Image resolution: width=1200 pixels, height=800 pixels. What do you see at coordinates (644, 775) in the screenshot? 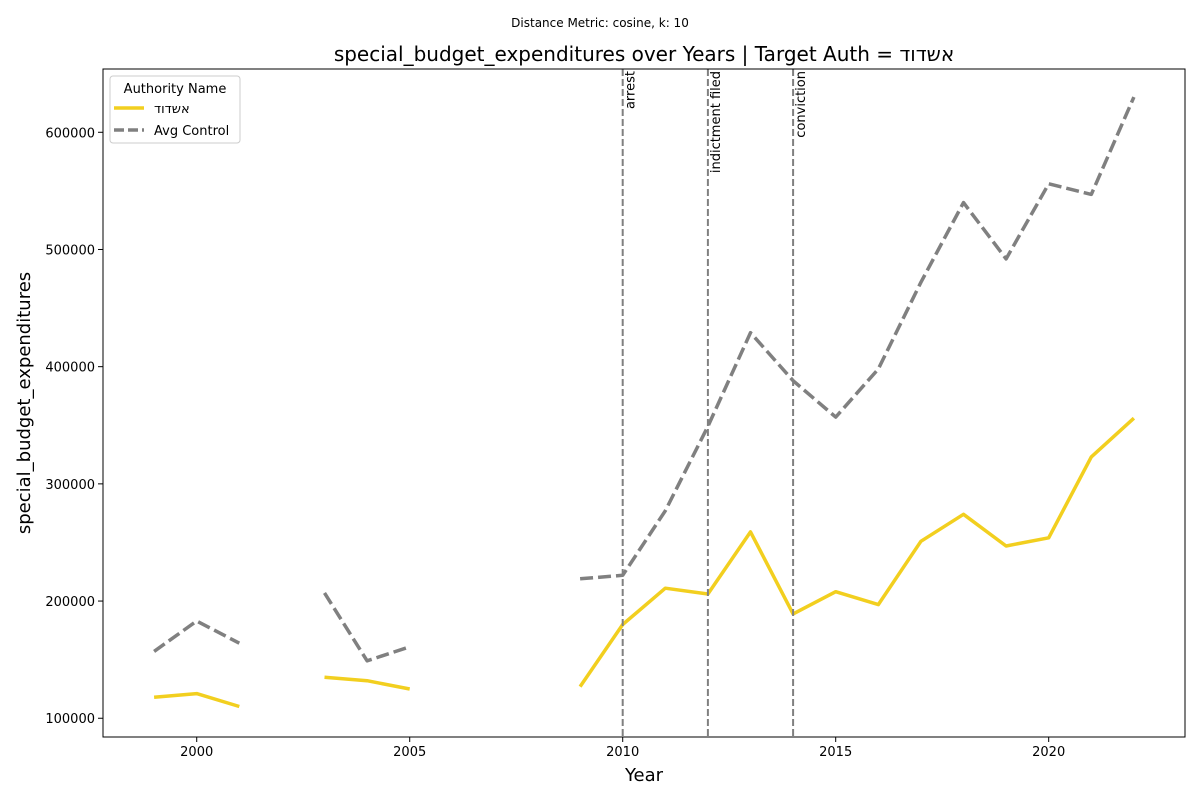
I see `x-axis-label: Year` at bounding box center [644, 775].